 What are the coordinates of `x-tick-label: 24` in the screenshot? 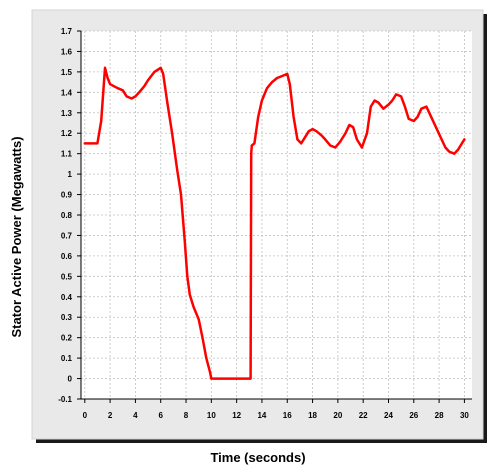 It's located at (388, 415).